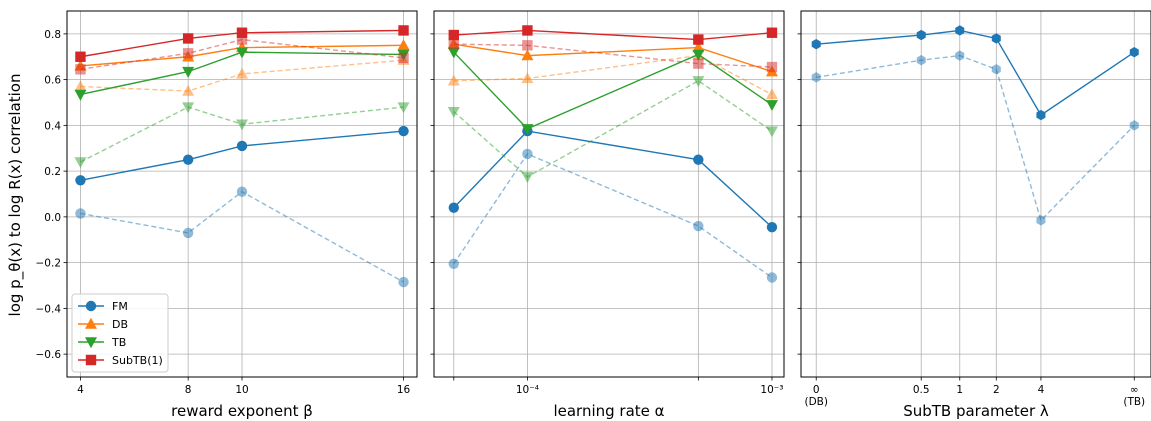 The width and height of the screenshot is (1151, 421). I want to click on legend-label: DB, so click(120, 324).